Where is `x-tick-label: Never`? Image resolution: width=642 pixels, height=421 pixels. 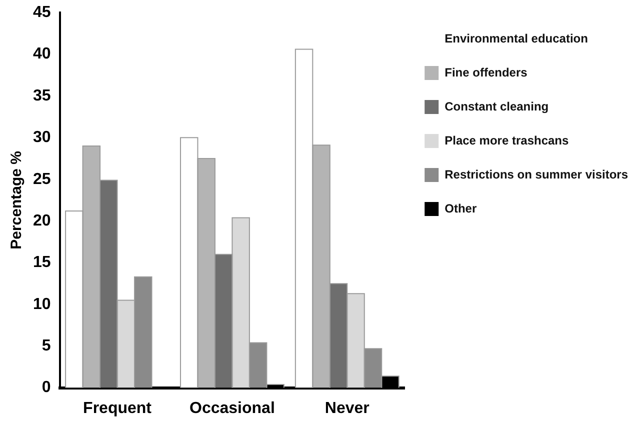
x-tick-label: Never is located at coordinates (347, 408).